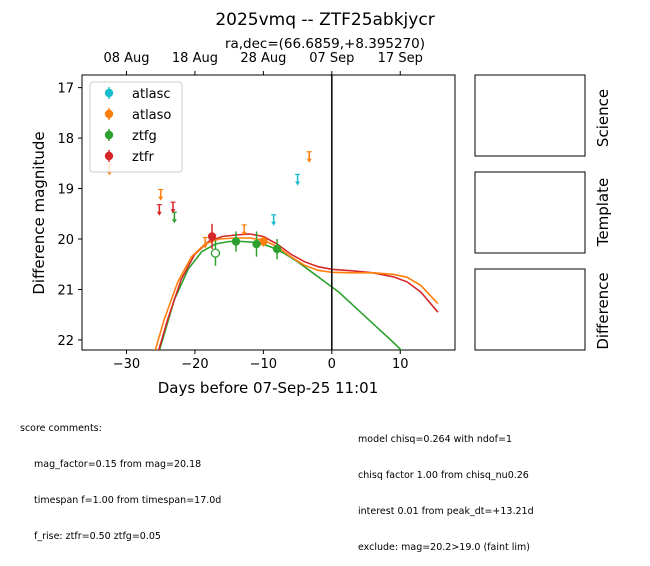 The width and height of the screenshot is (650, 566). I want to click on legend: atlasc atlaso ztfg ztfr, so click(136, 127).